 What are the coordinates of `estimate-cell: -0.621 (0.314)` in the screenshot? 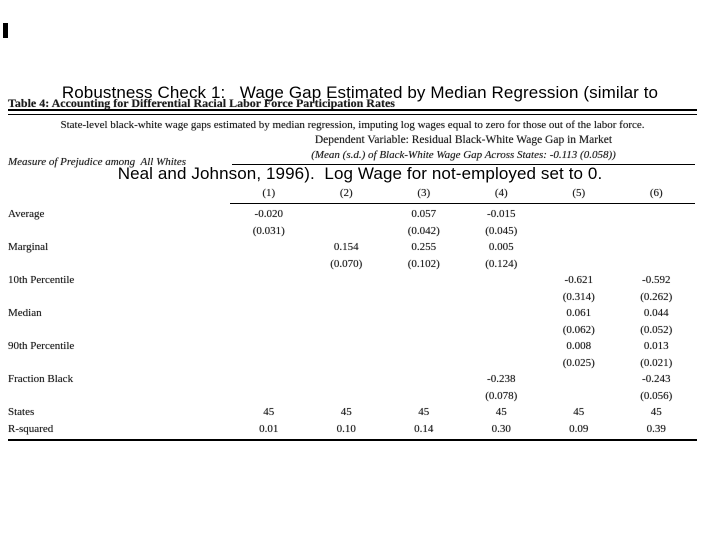 It's located at (579, 288).